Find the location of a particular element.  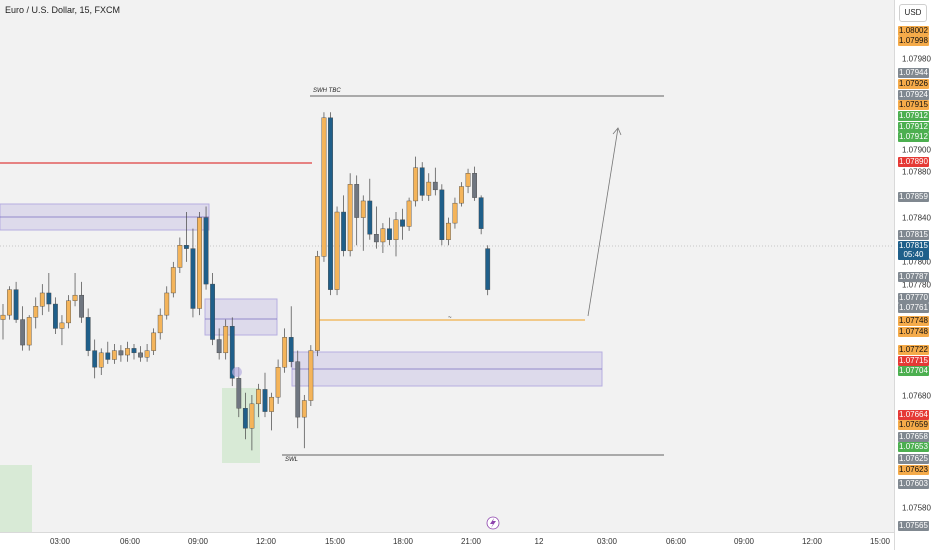

price-tag: 1.07890 is located at coordinates (913, 162).